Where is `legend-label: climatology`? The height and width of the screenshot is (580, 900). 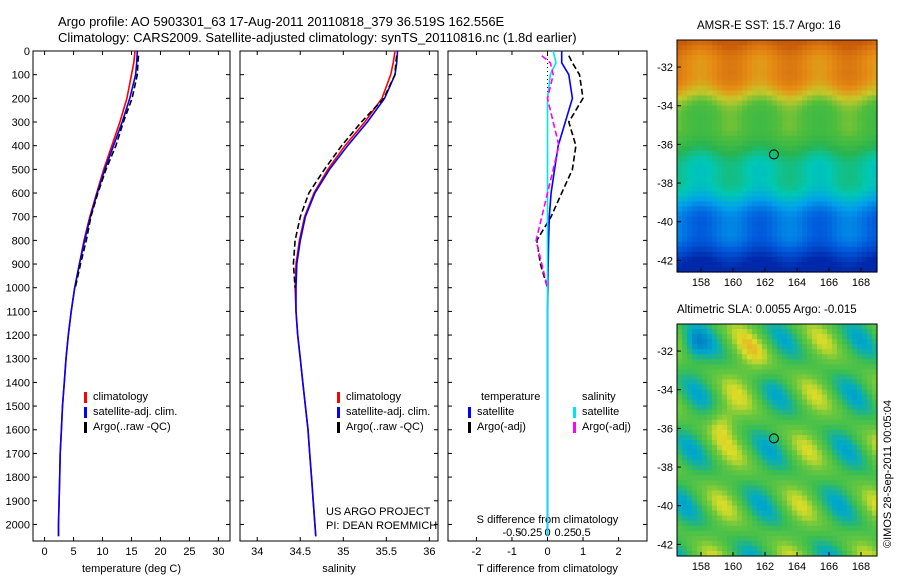
legend-label: climatology is located at coordinates (374, 397).